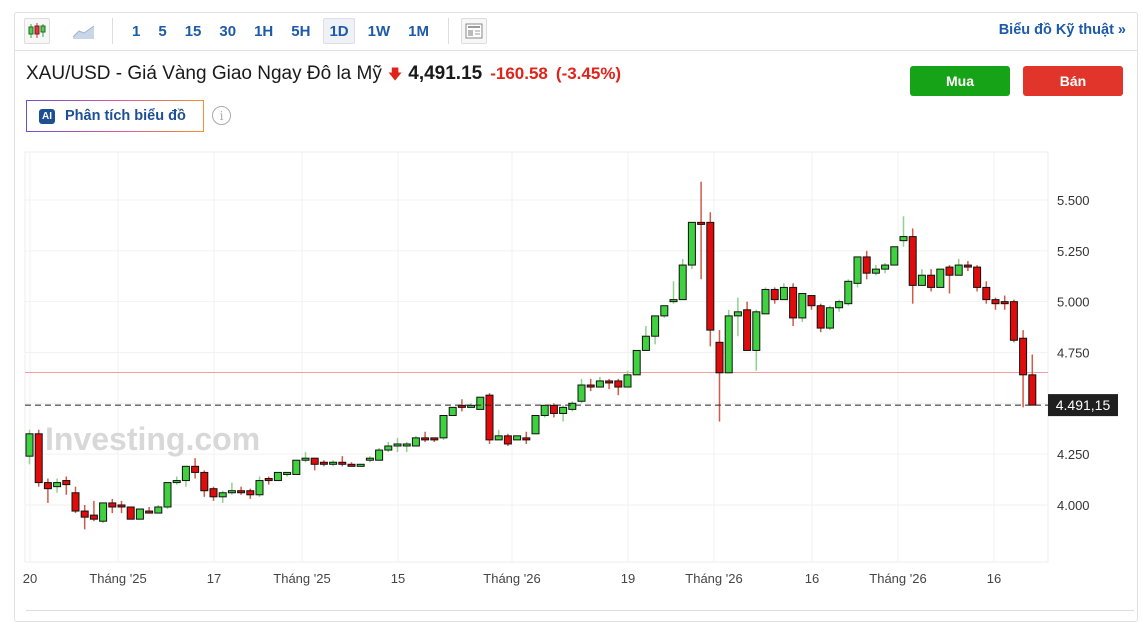  Describe the element at coordinates (473, 31) in the screenshot. I see `news-layout-icon` at that location.